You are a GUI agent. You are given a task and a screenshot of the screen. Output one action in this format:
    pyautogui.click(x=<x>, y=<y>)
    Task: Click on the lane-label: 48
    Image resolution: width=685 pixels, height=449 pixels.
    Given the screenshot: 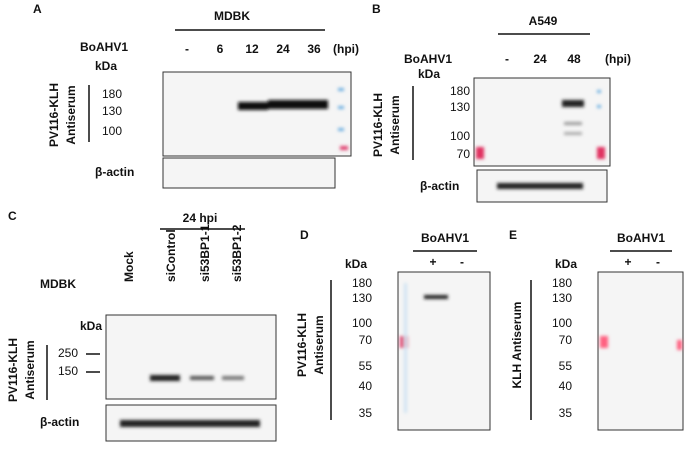 What is the action you would take?
    pyautogui.click(x=574, y=59)
    